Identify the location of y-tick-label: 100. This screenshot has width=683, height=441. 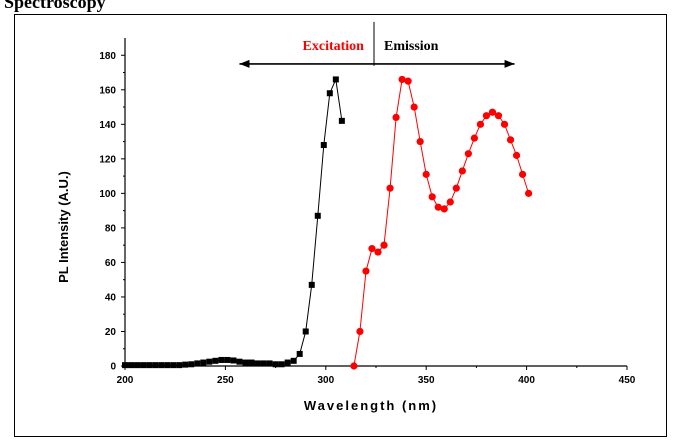
(107, 194).